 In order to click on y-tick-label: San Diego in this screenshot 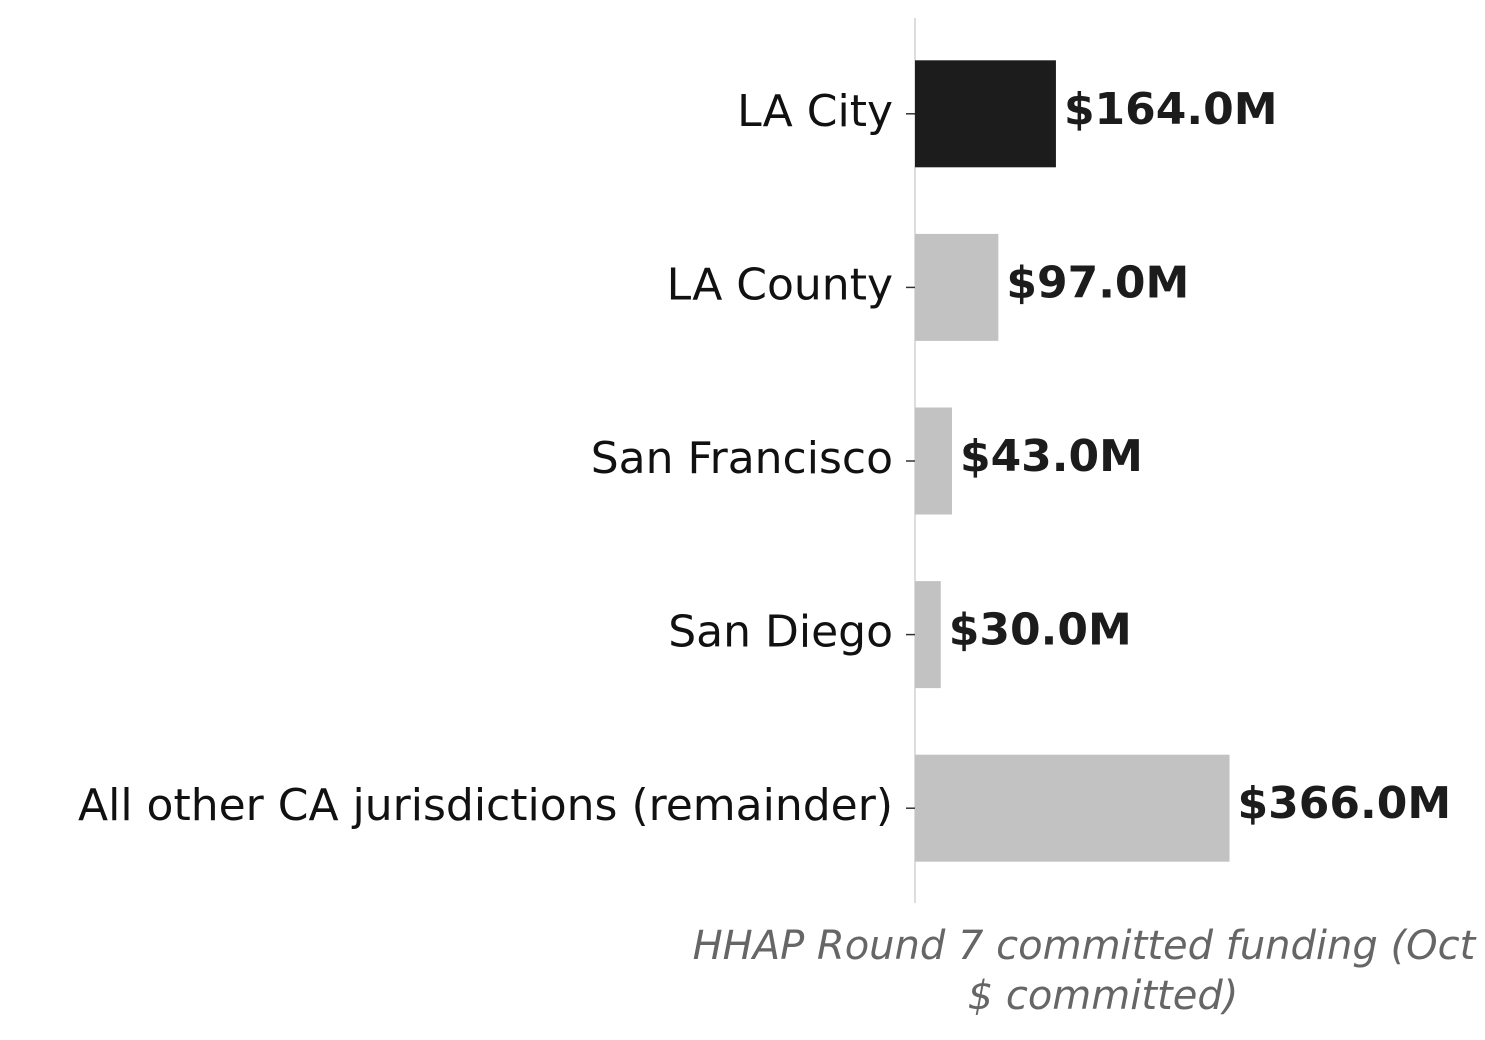, I will do `click(780, 632)`.